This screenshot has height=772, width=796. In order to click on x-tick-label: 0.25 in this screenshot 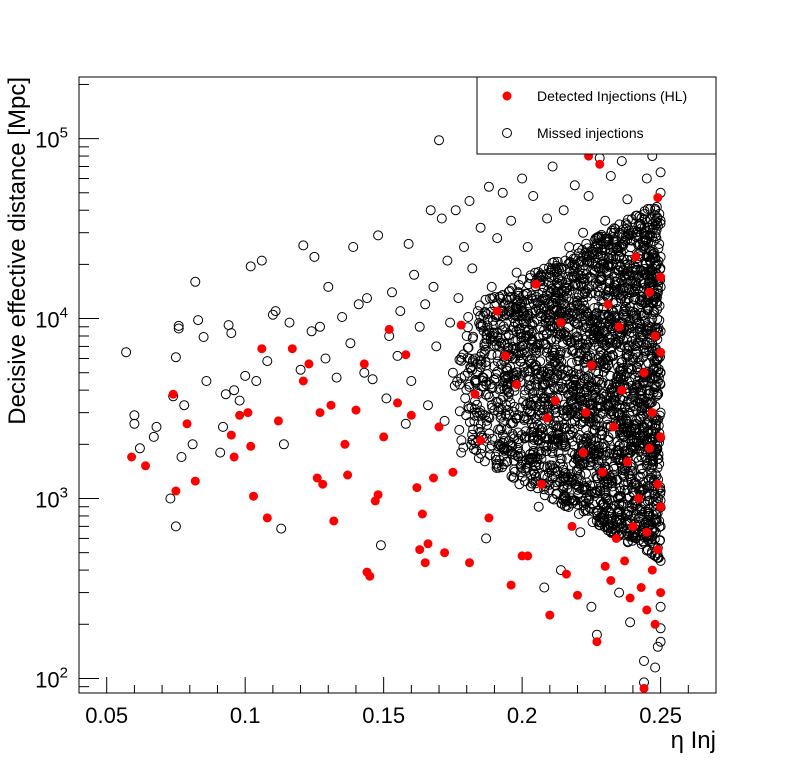, I will do `click(660, 715)`.